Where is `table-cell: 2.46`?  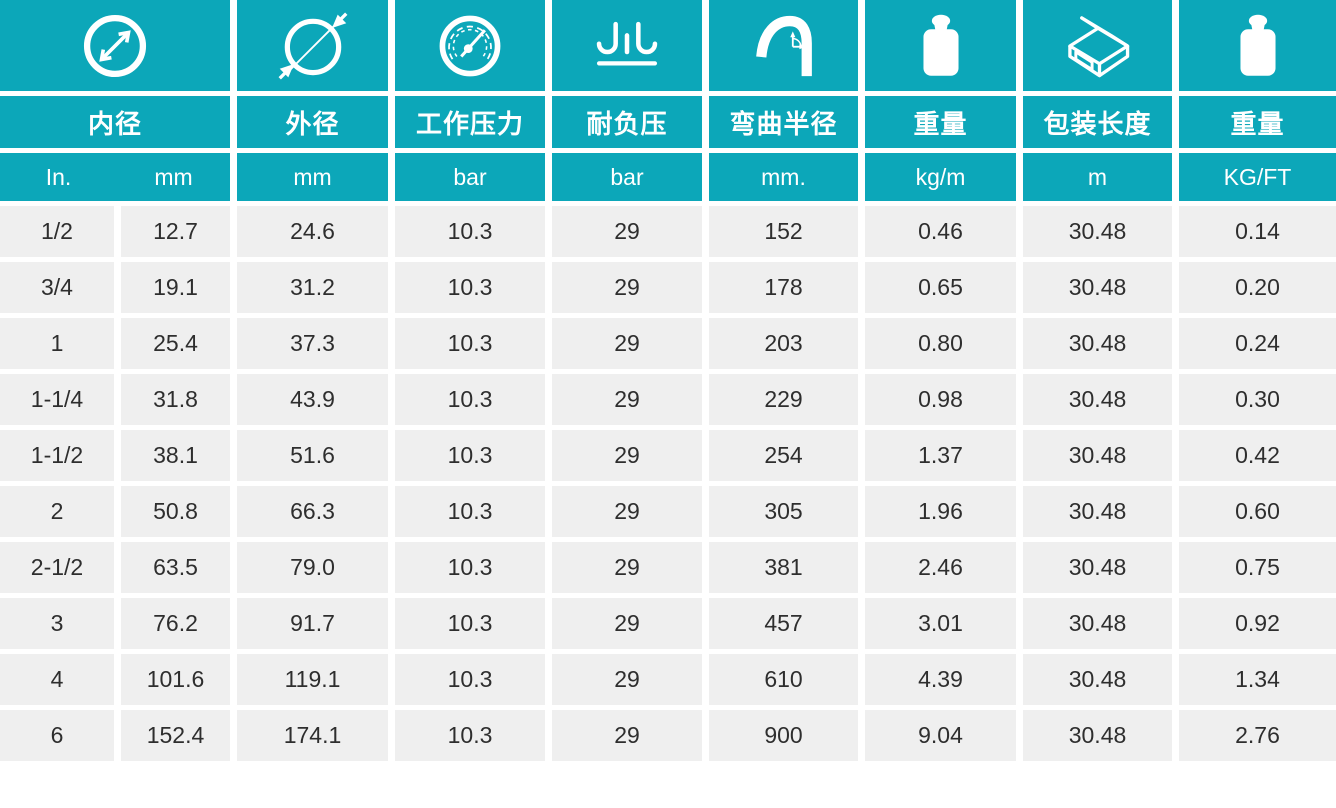 table-cell: 2.46 is located at coordinates (940, 567).